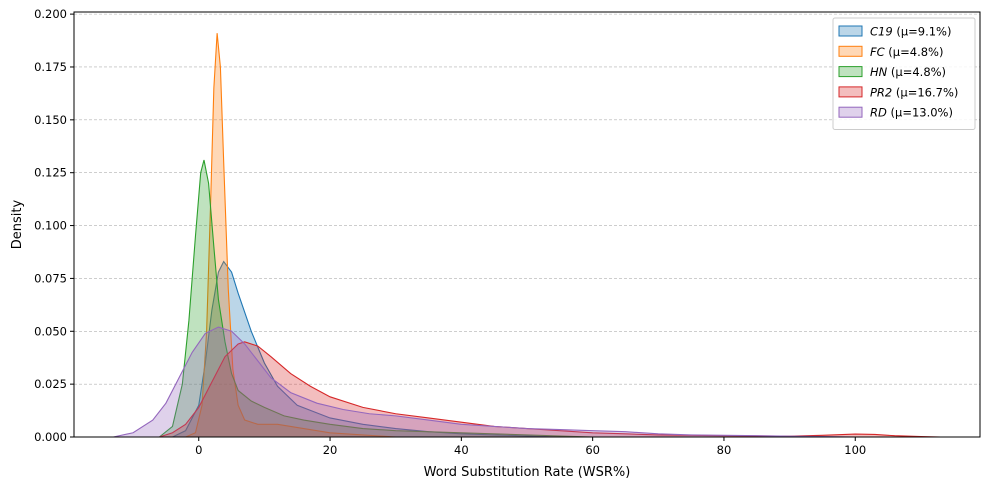 The width and height of the screenshot is (989, 489). I want to click on y-tick-label: 0.150, so click(50, 120).